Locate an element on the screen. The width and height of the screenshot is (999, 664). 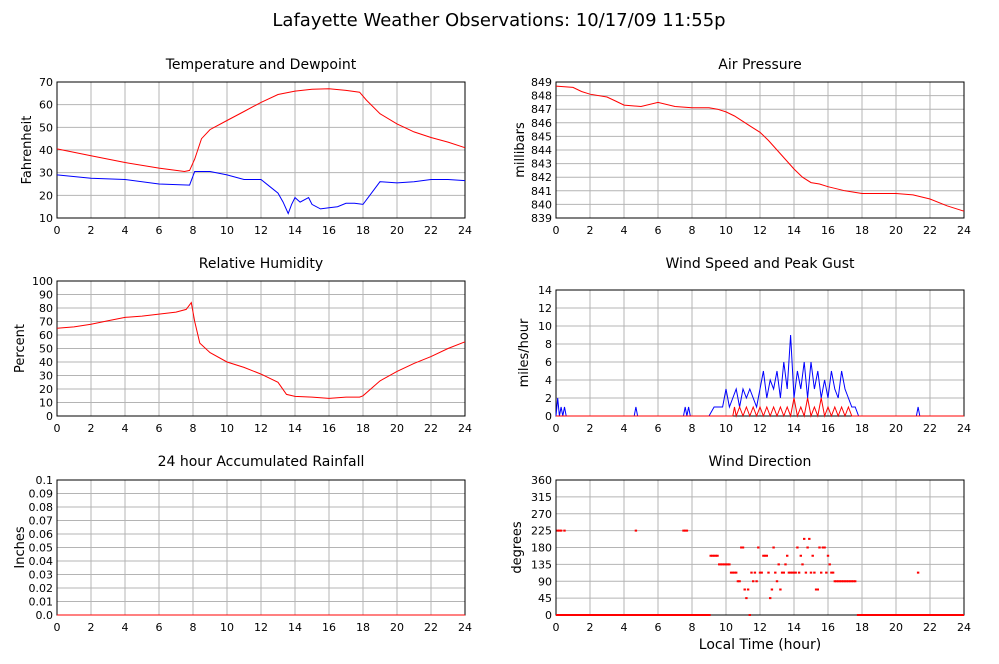
rain-ytick-label: 0.03 is located at coordinates (41, 575).